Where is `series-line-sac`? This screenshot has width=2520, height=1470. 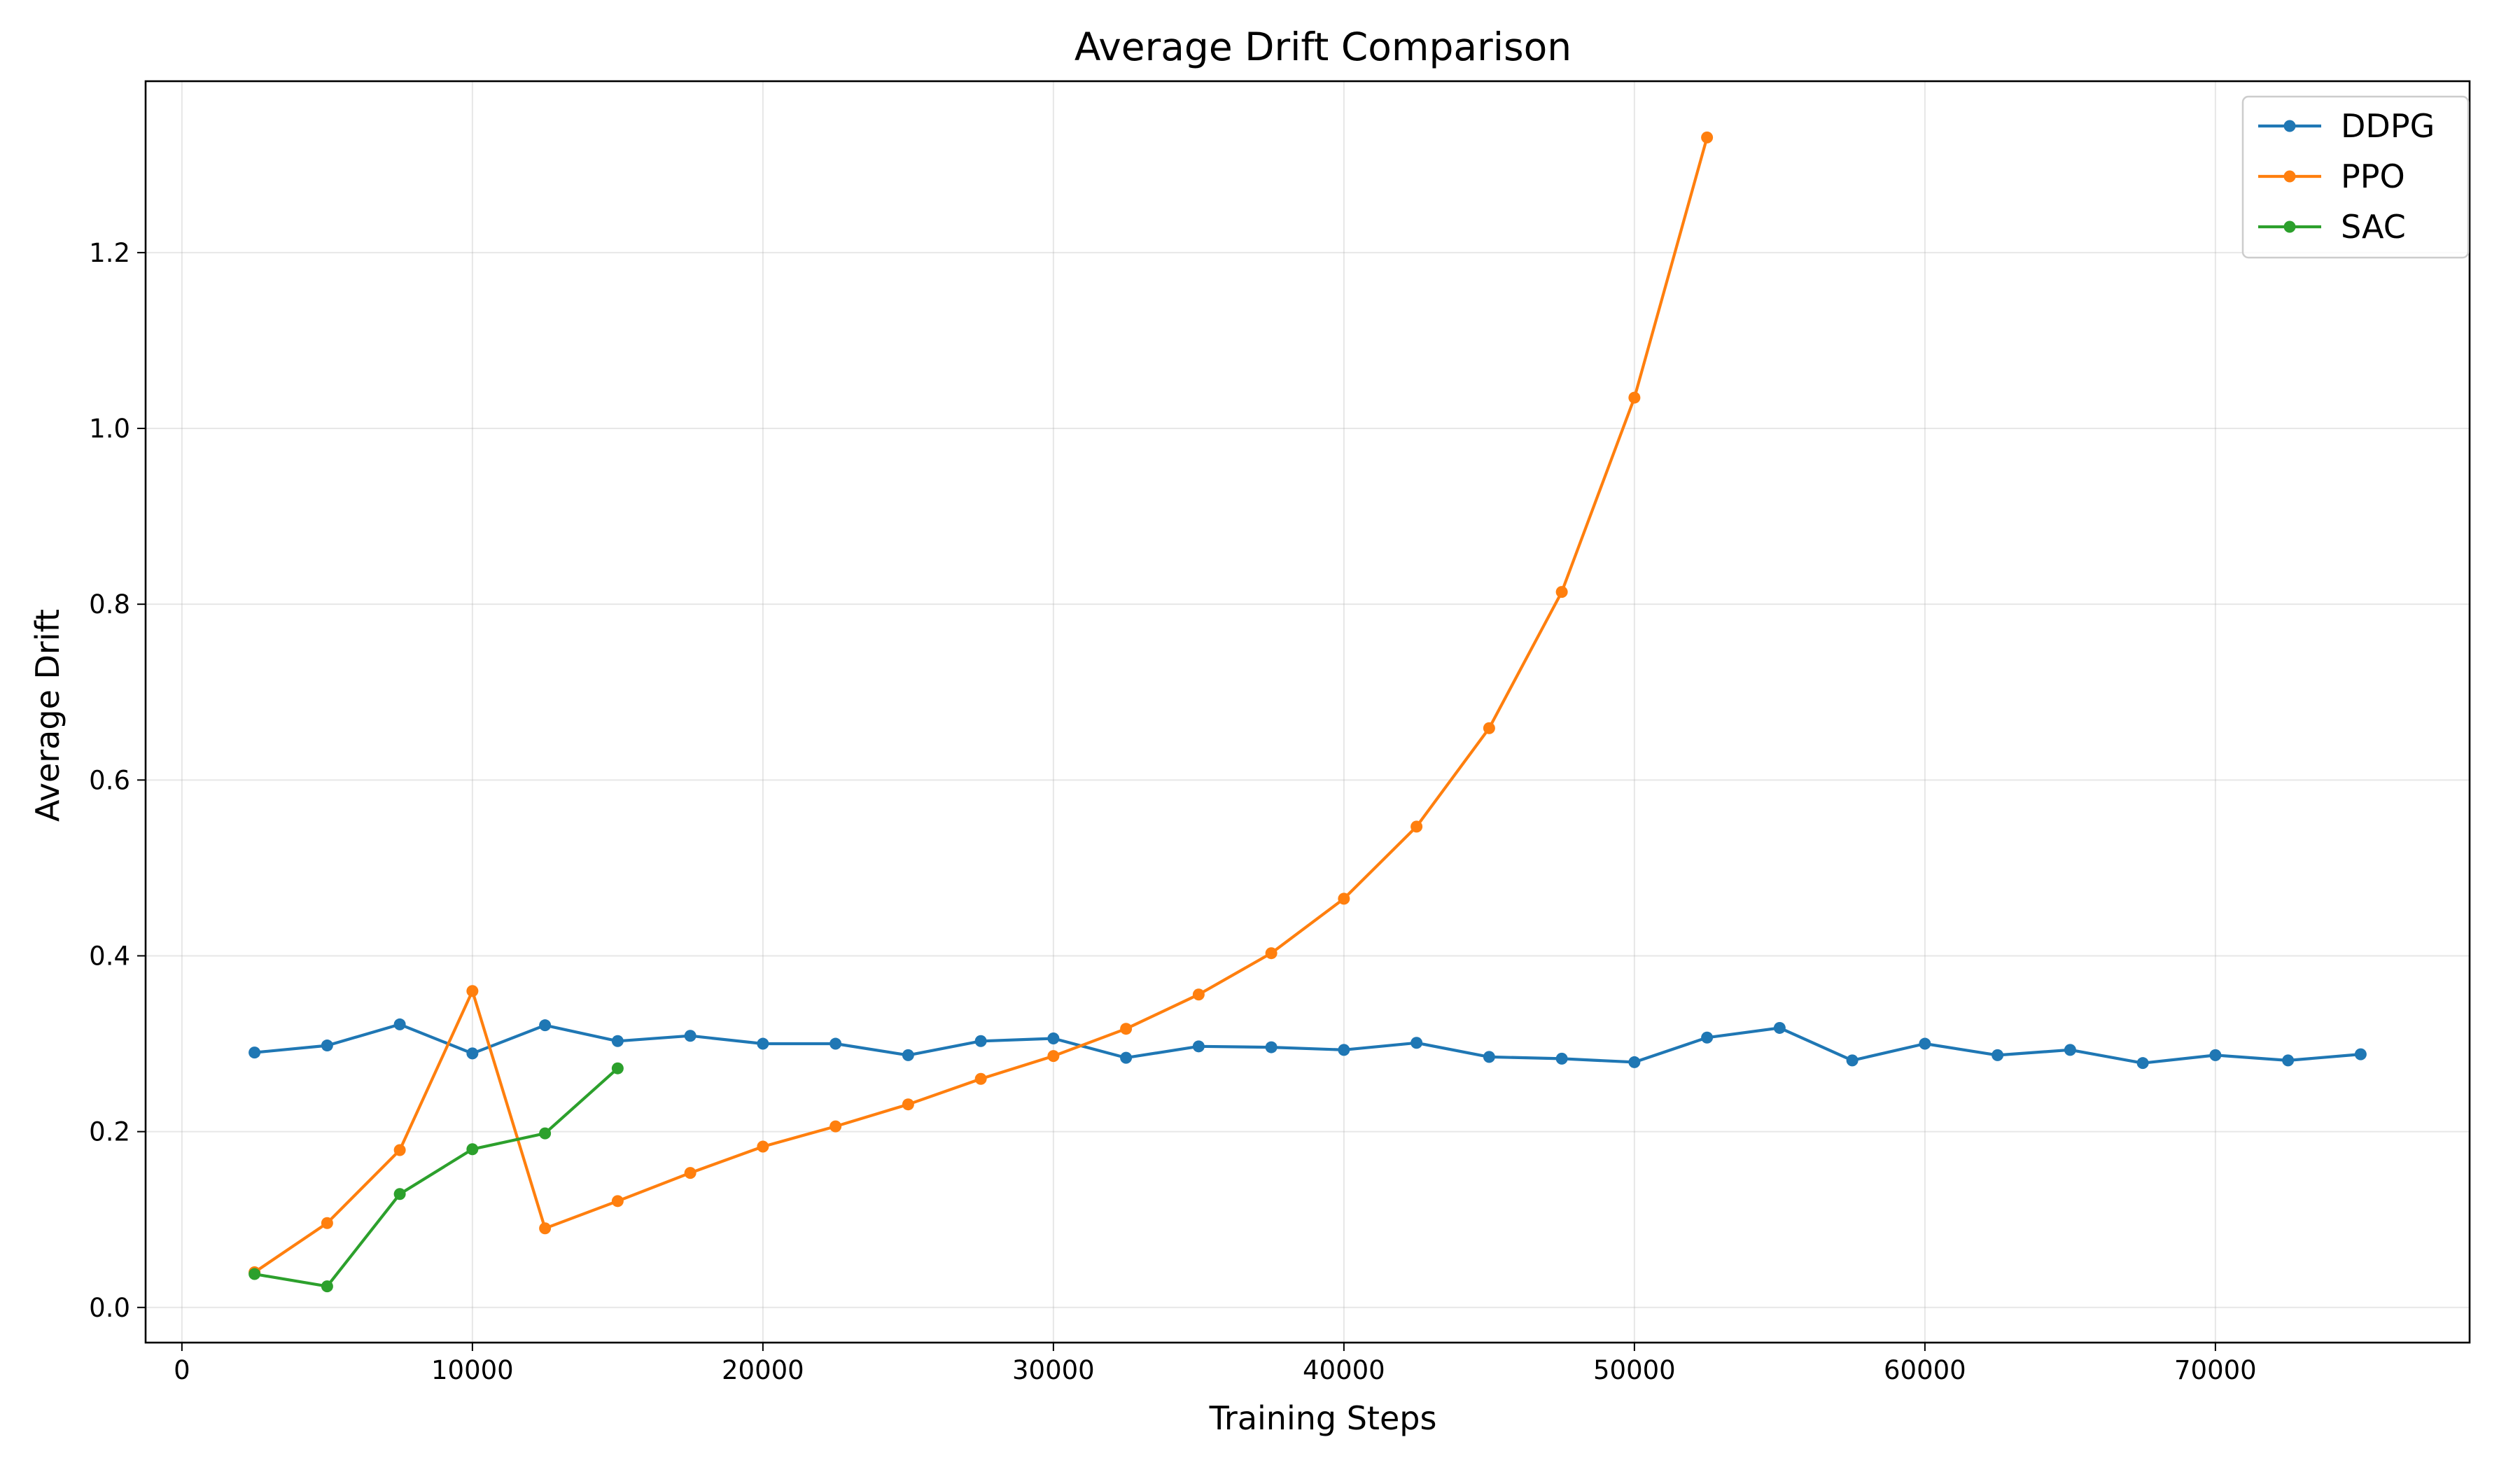
series-line-sac is located at coordinates (436, 1177).